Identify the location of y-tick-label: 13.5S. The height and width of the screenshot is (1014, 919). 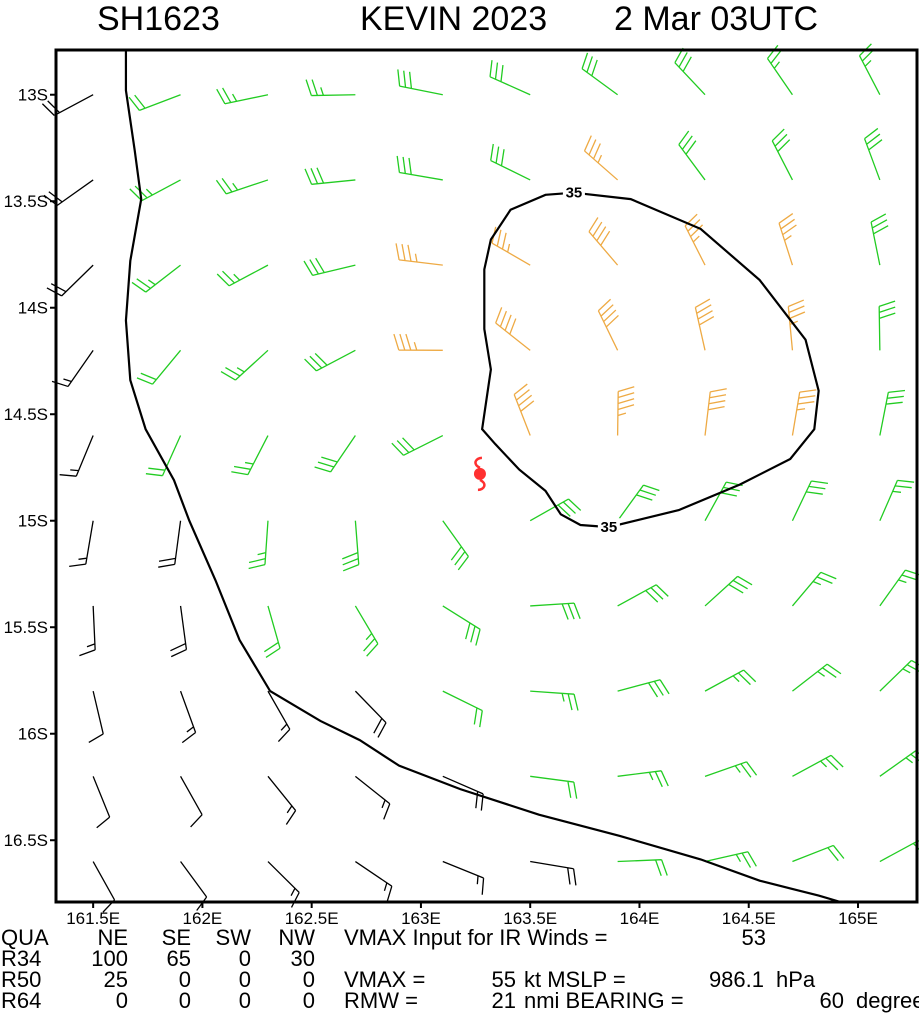
(26, 201).